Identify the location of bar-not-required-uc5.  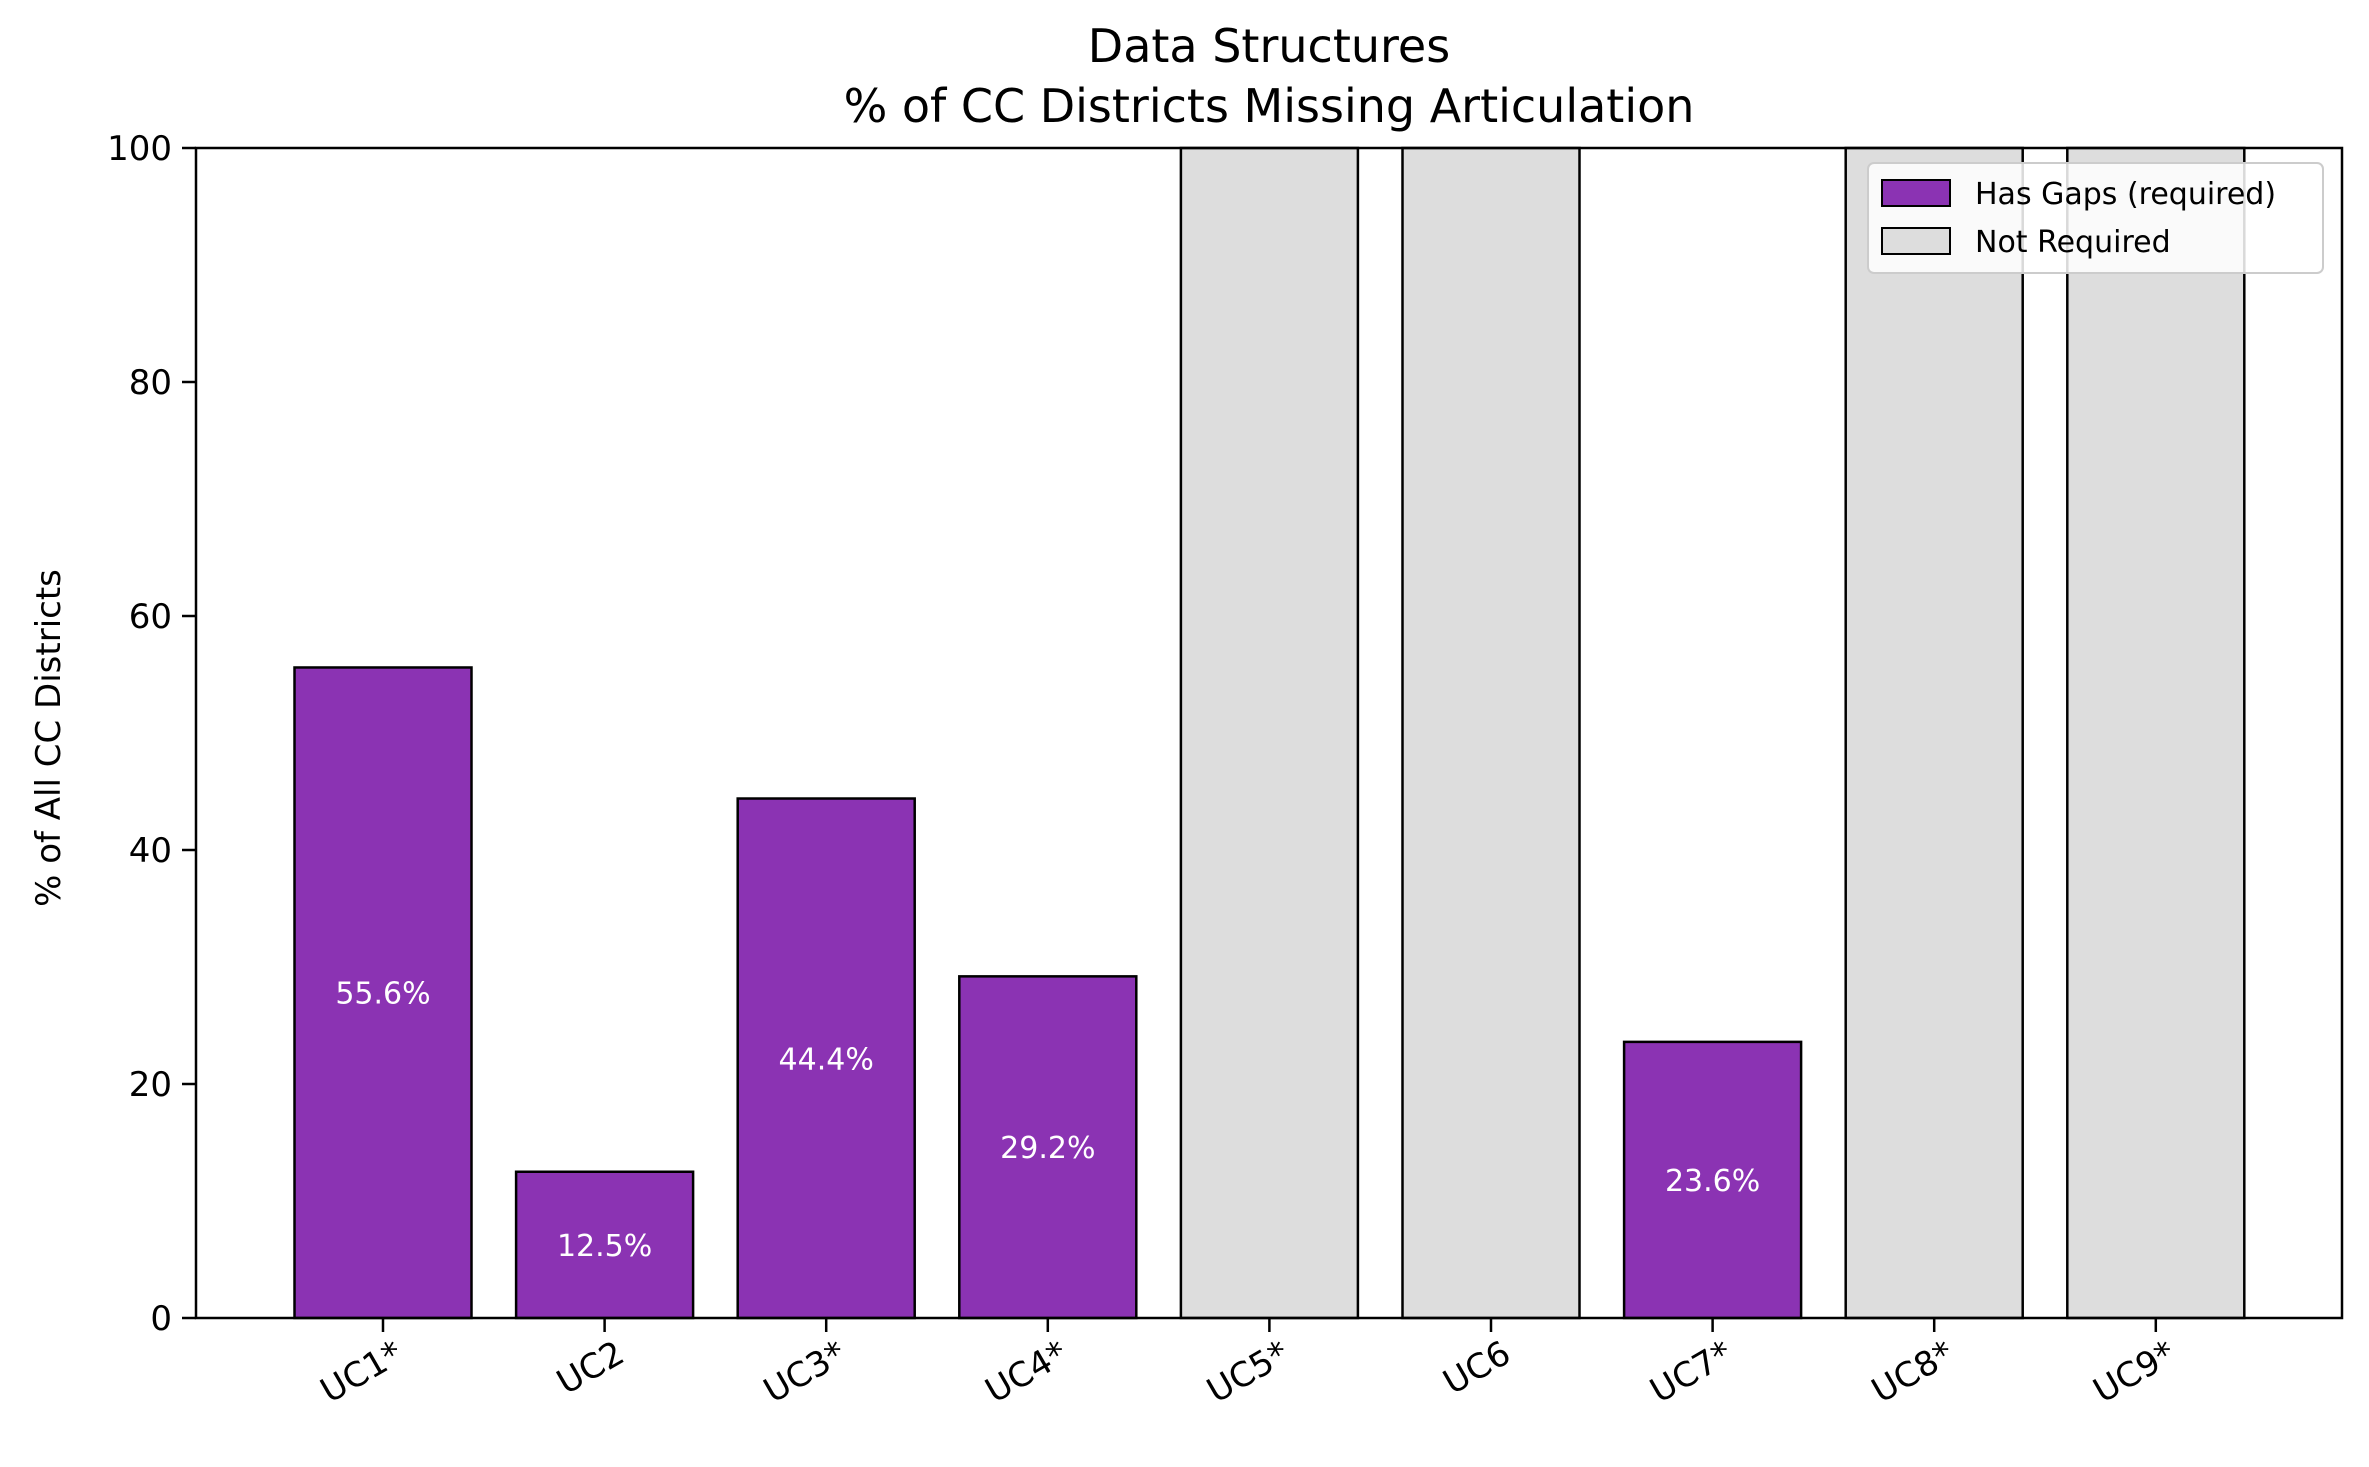
(1269, 733).